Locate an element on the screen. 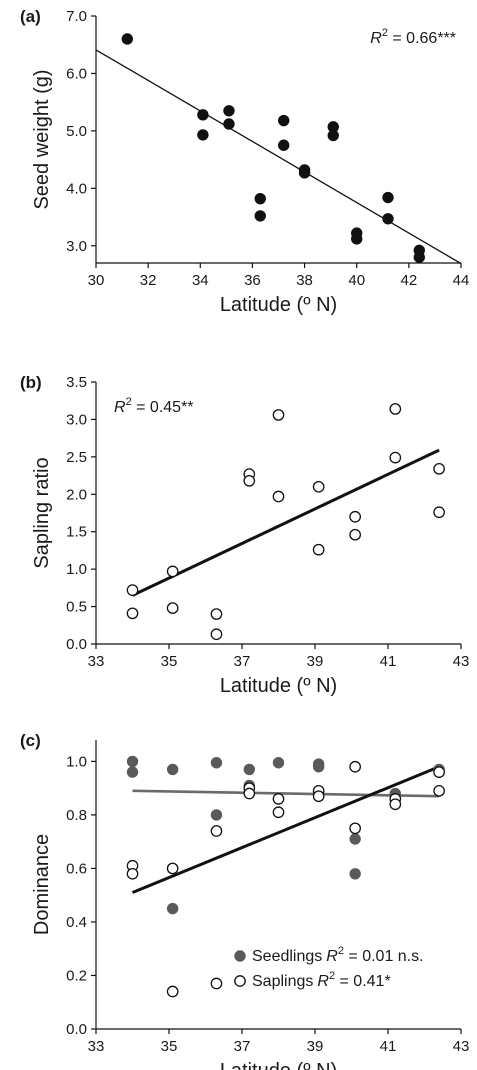  panel-label: (b) is located at coordinates (31, 382).